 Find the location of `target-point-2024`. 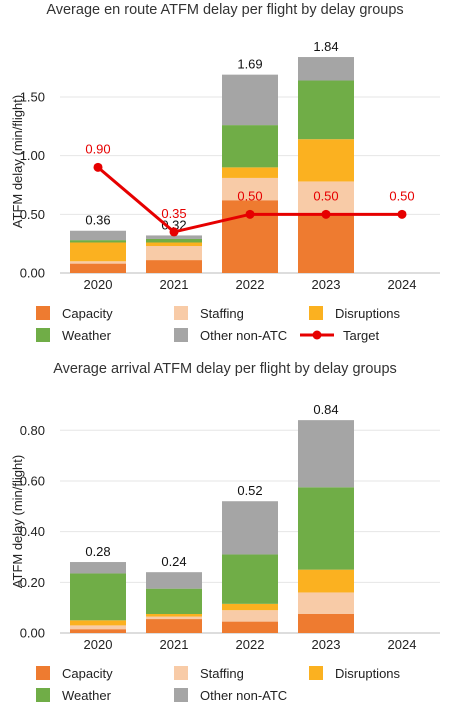

target-point-2024 is located at coordinates (402, 214).